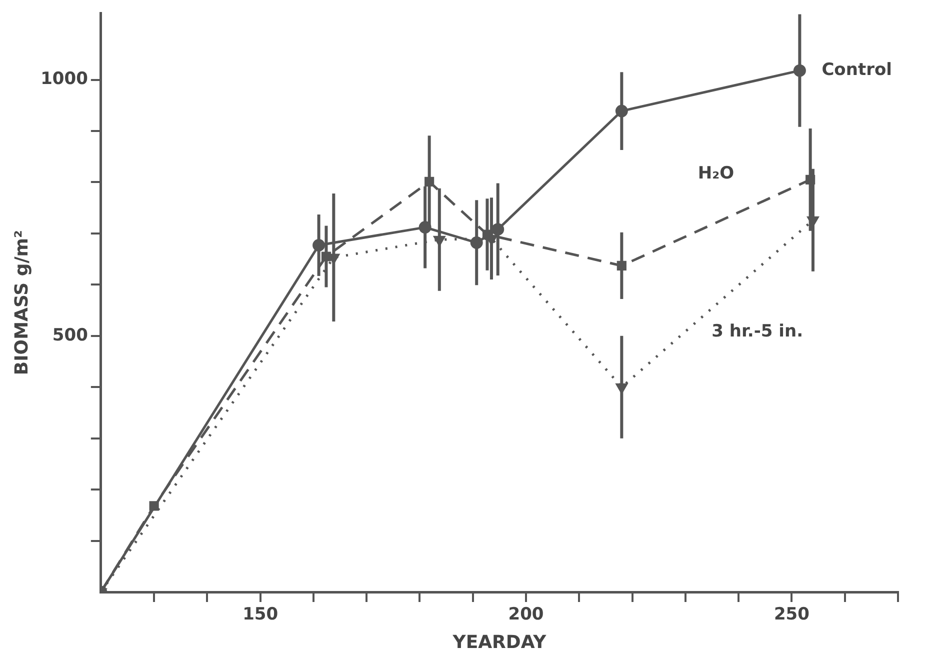 This screenshot has height=666, width=933. What do you see at coordinates (526, 614) in the screenshot?
I see `x-tick-label: 200` at bounding box center [526, 614].